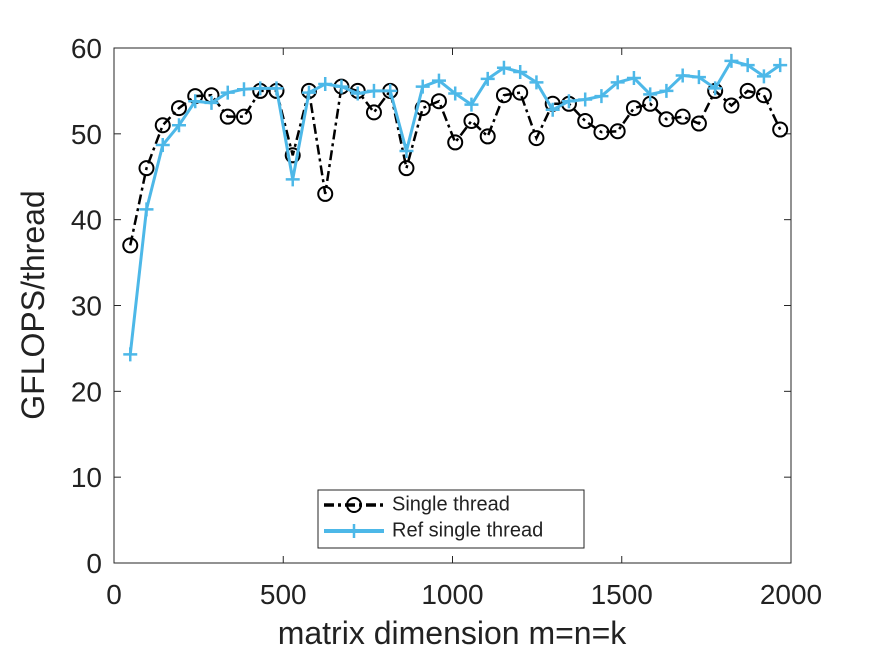 This screenshot has height=660, width=874. I want to click on legend-box, so click(451, 519).